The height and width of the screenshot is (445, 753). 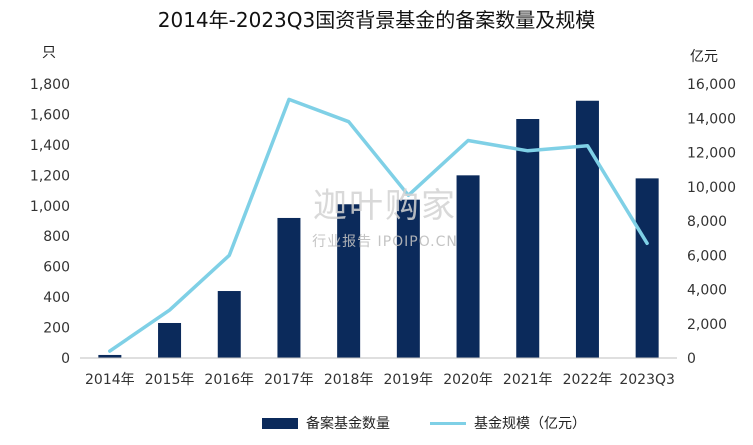 What do you see at coordinates (50, 85) in the screenshot?
I see `left-tick-label: 1,800` at bounding box center [50, 85].